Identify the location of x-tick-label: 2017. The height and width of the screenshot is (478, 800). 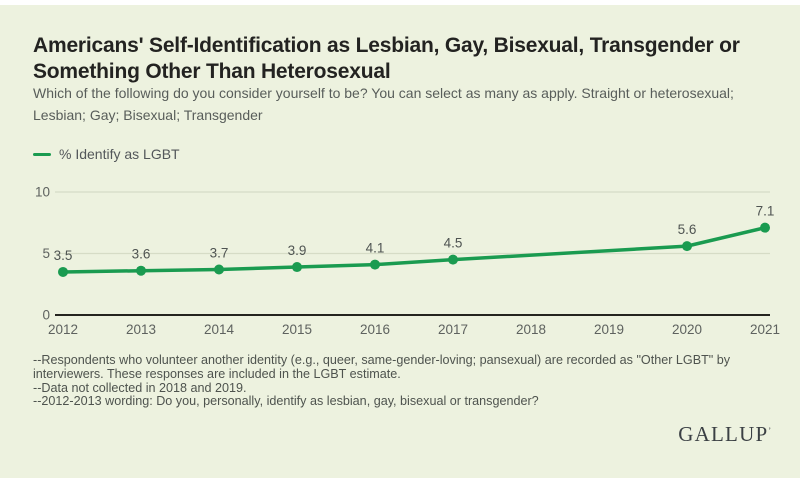
(453, 329).